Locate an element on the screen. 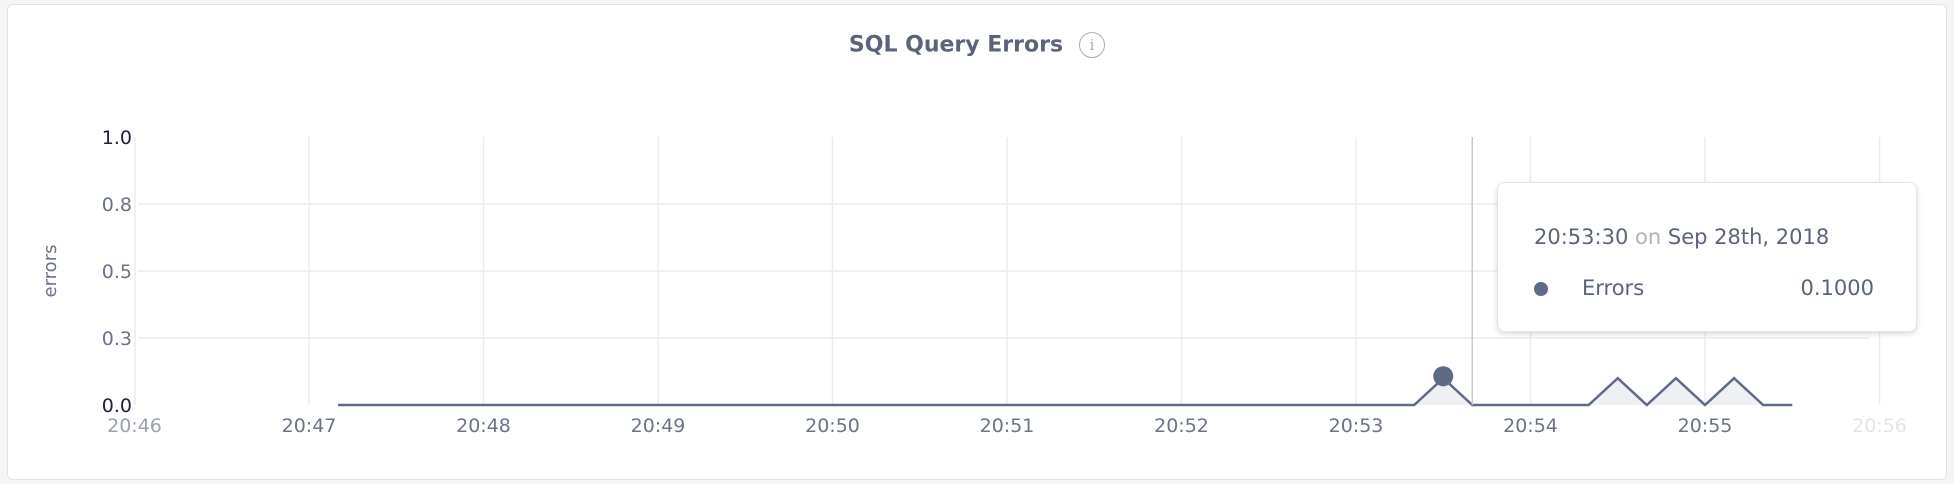  x-tick-label: 20:46 is located at coordinates (134, 426).